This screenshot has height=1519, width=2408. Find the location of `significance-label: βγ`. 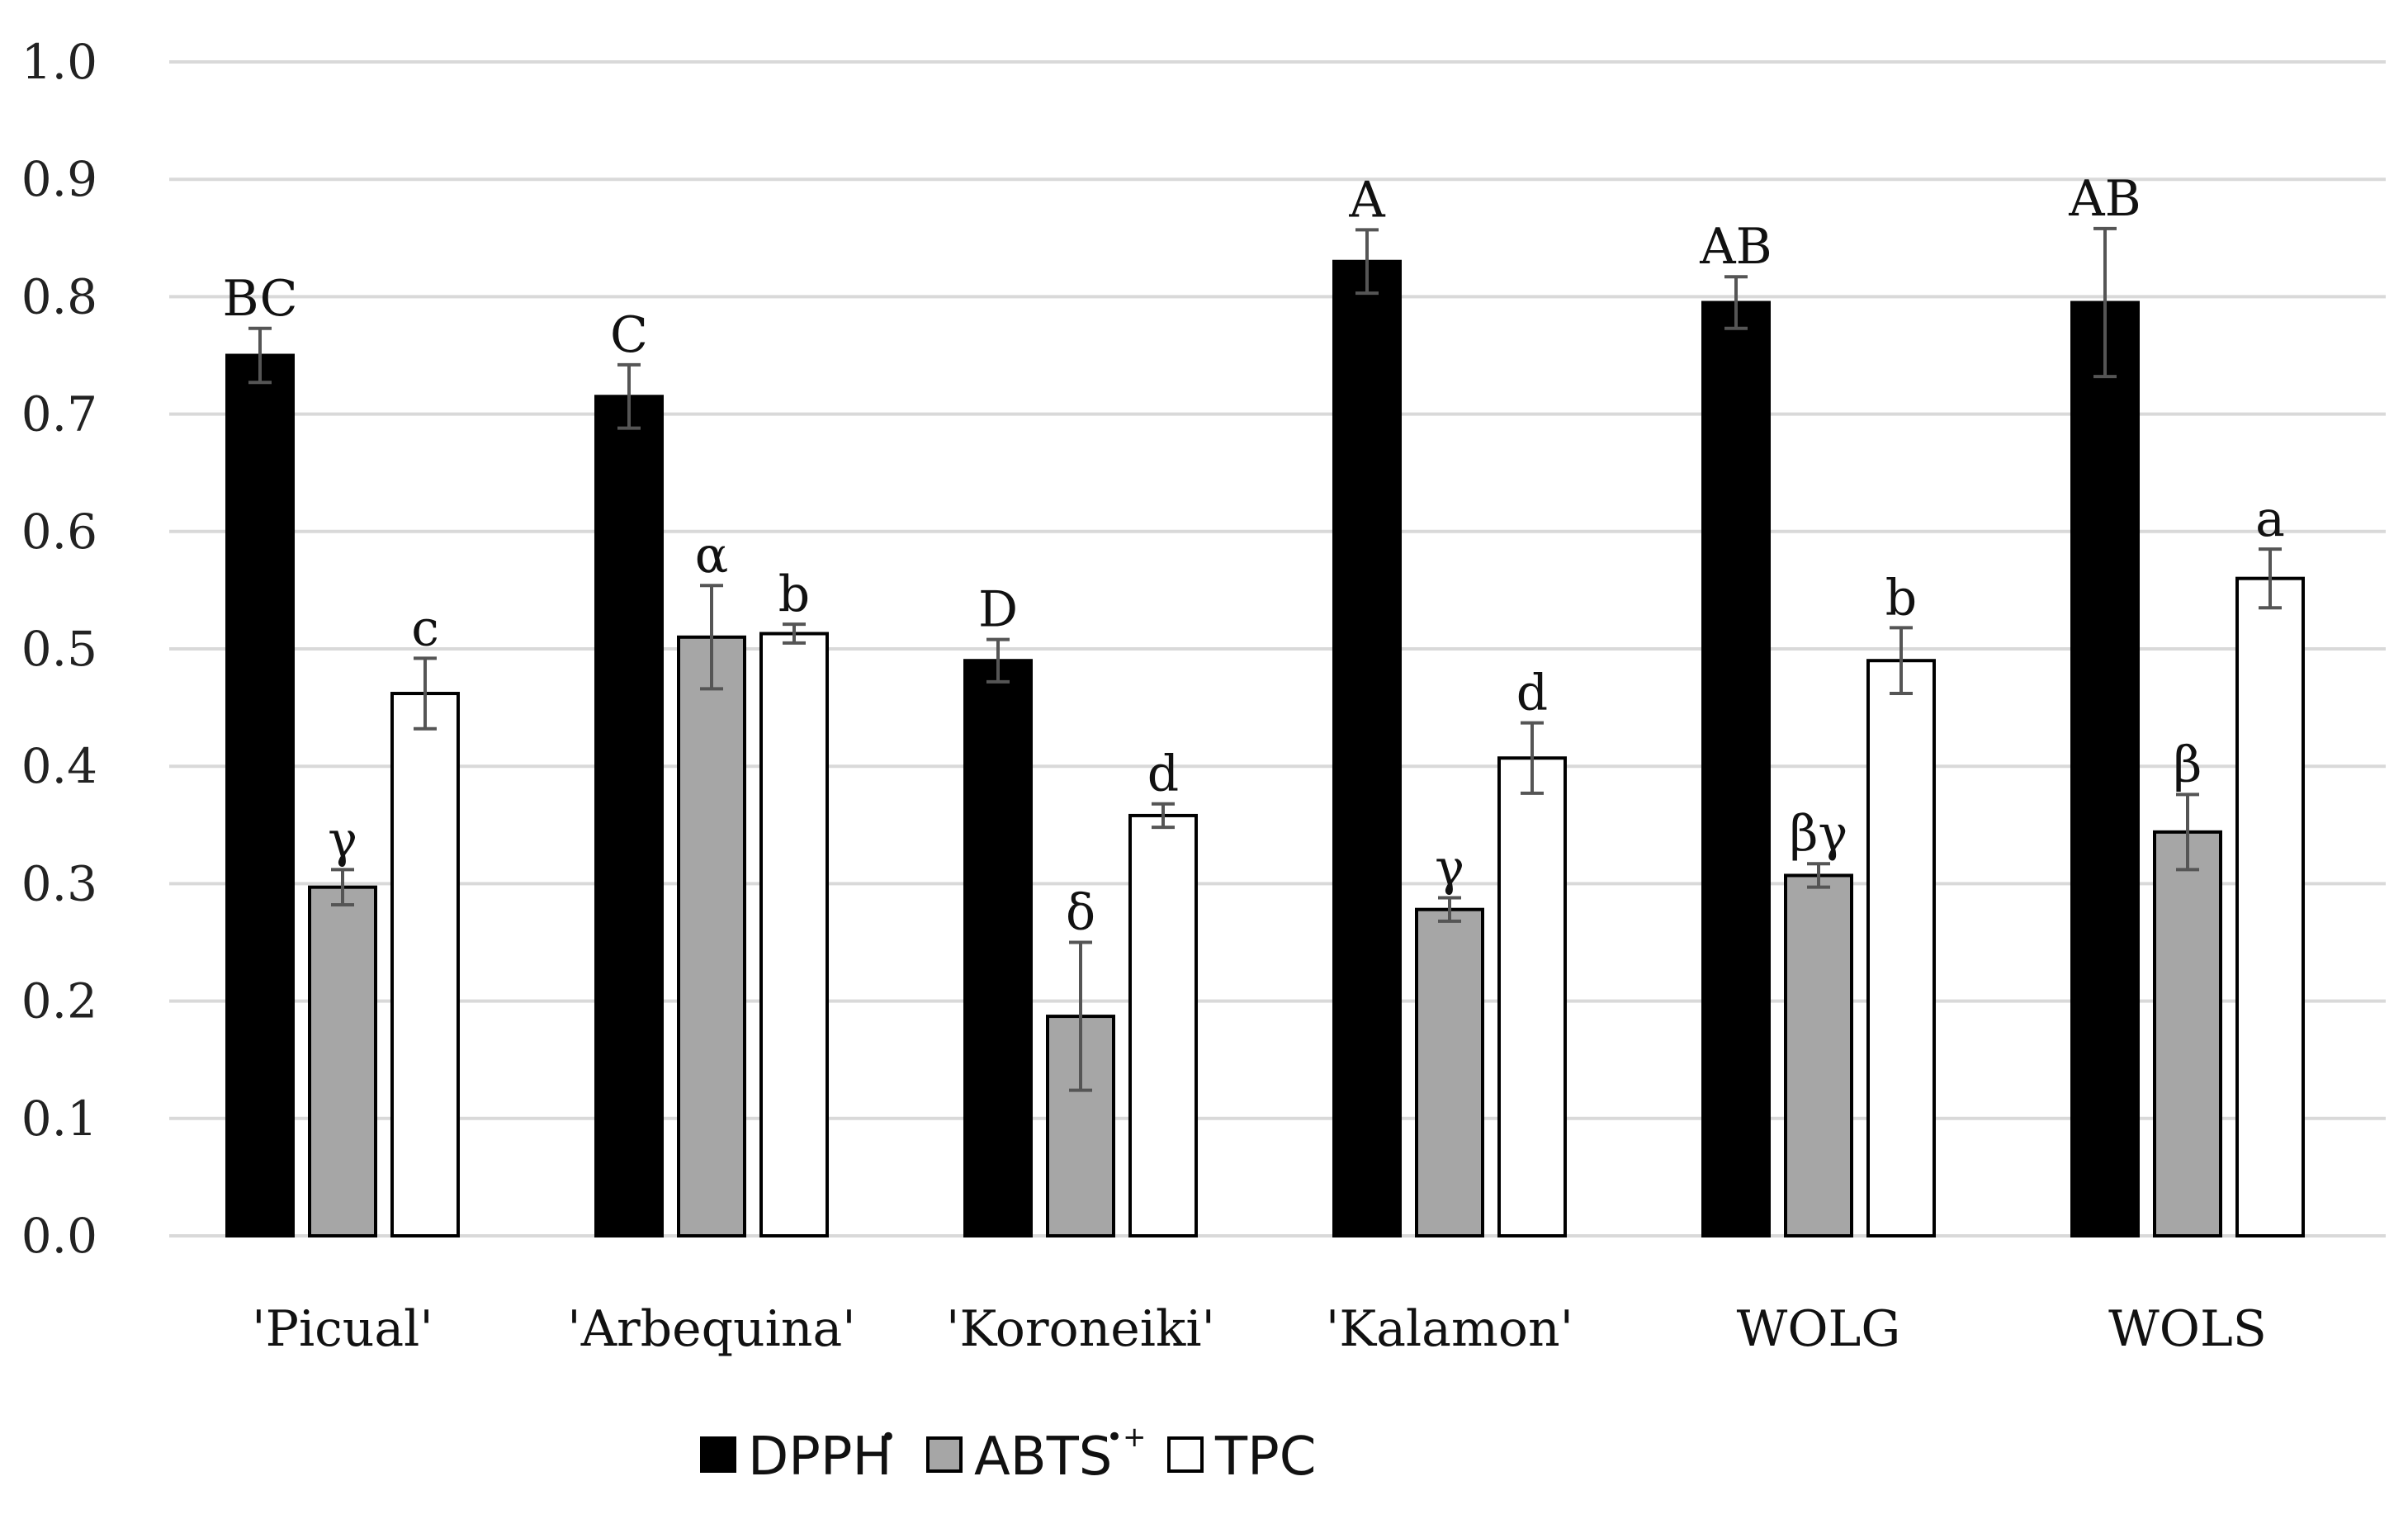

significance-label: βγ is located at coordinates (1819, 834).